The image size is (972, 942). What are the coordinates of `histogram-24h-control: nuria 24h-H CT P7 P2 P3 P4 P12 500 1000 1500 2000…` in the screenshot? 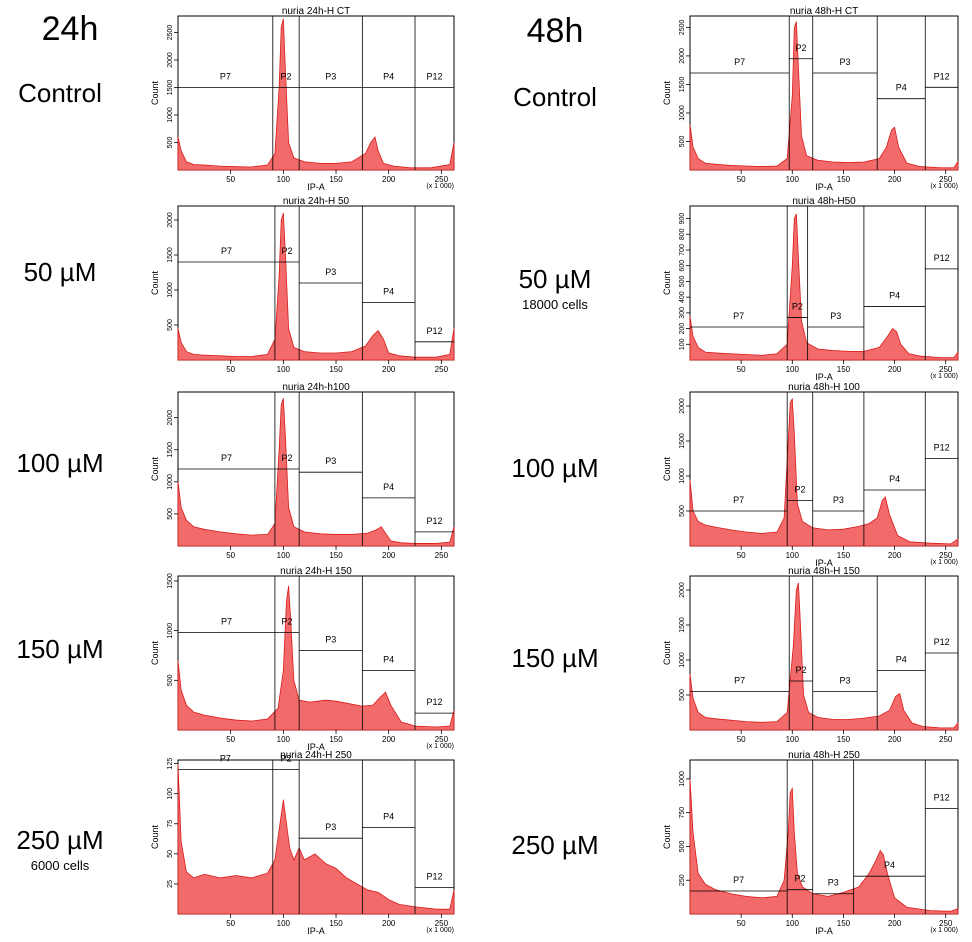 It's located at (302, 99).